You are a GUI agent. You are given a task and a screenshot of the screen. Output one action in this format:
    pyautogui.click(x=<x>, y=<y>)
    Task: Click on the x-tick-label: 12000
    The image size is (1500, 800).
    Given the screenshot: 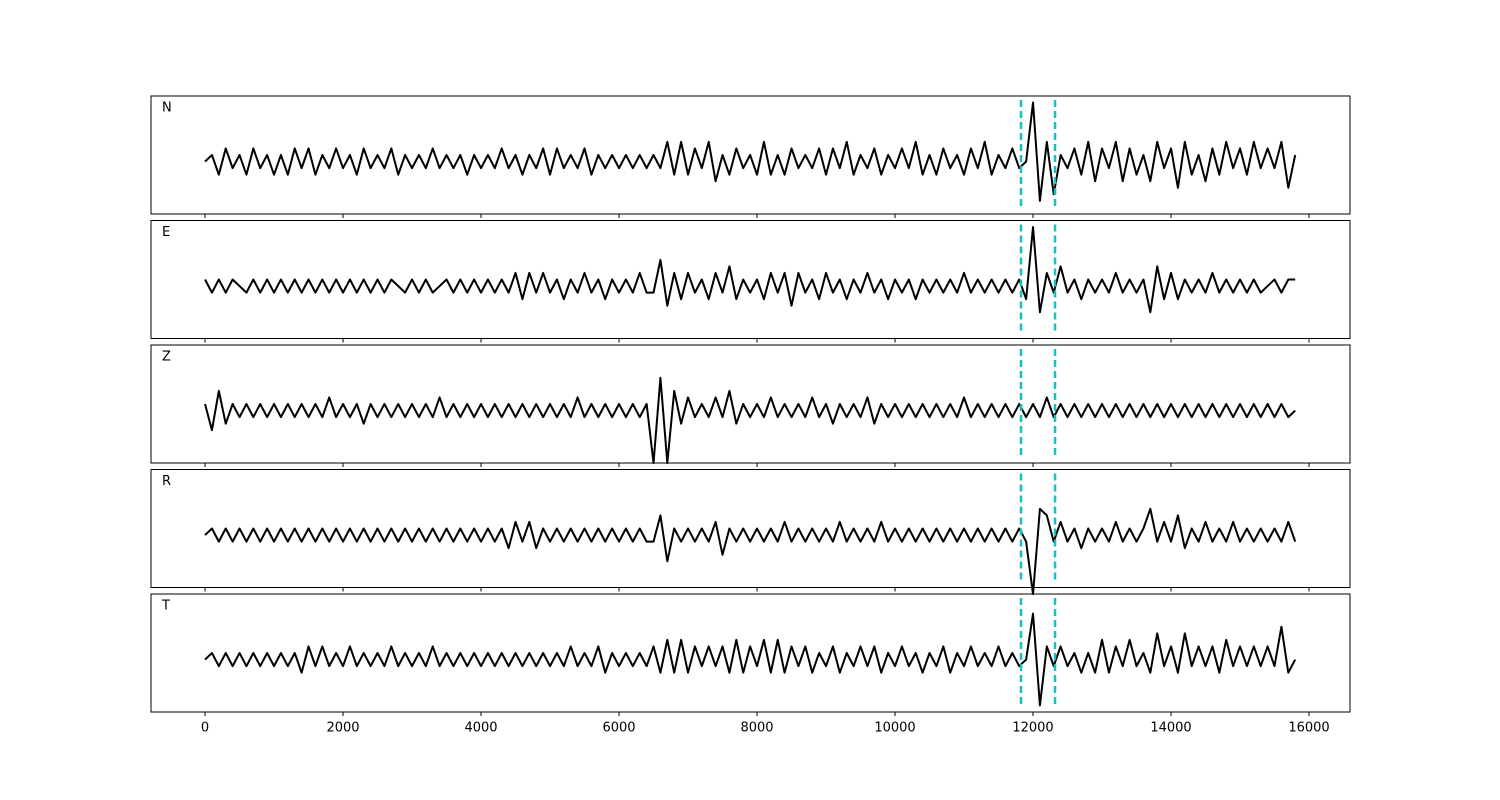 What is the action you would take?
    pyautogui.click(x=1032, y=728)
    